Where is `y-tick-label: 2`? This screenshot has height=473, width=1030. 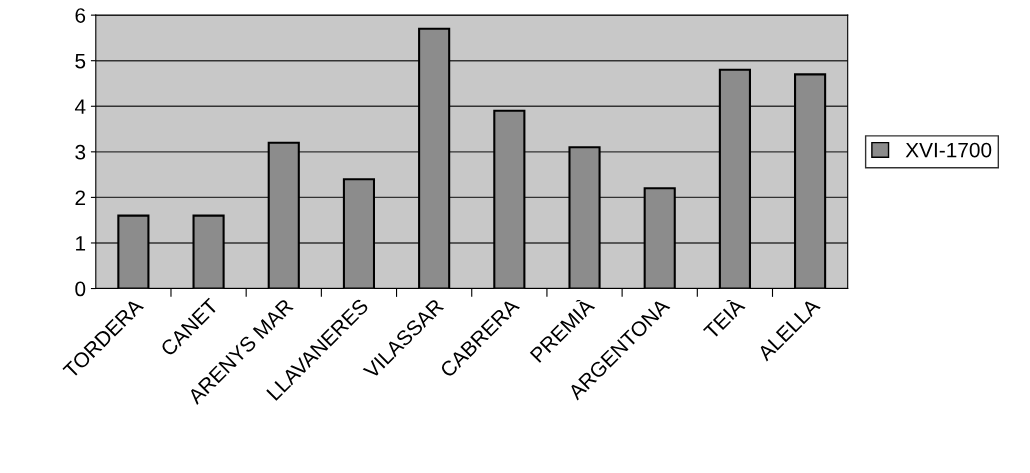
y-tick-label: 2 is located at coordinates (80, 197).